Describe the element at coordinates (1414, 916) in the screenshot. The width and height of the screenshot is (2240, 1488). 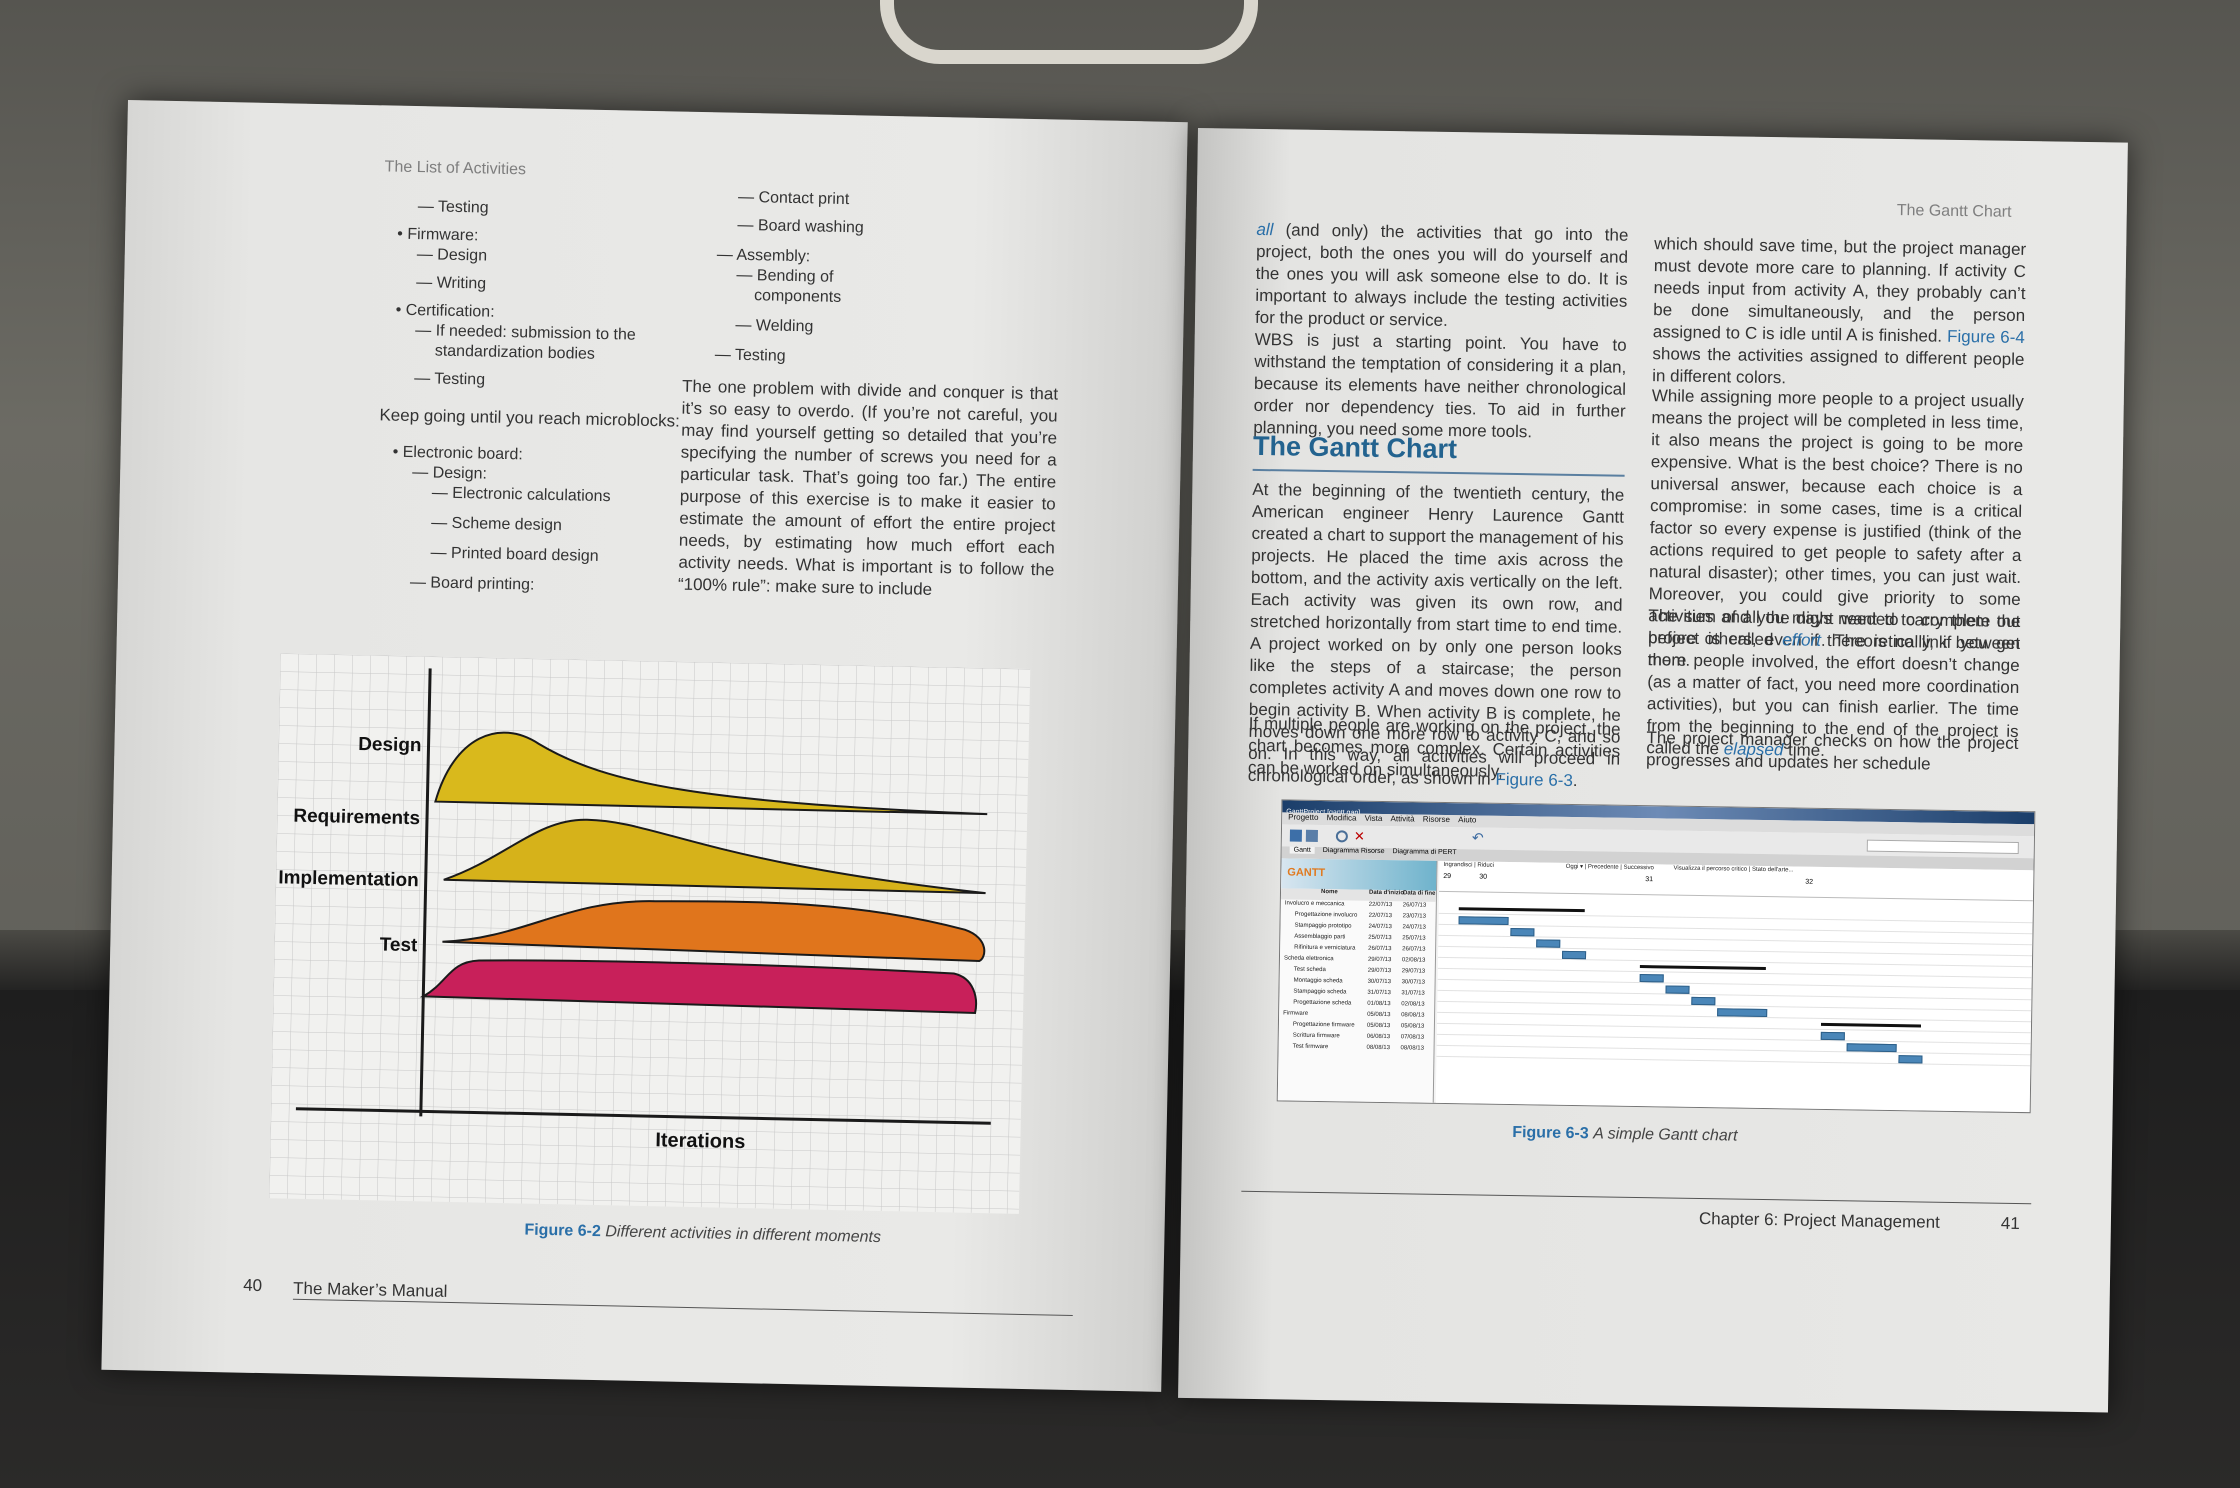
I see `end-date: 23/07/13` at that location.